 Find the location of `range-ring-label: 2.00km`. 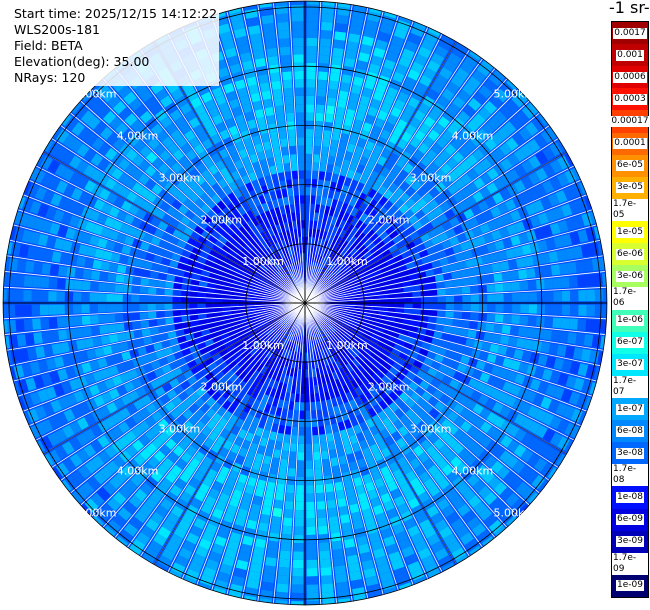

range-ring-label: 2.00km is located at coordinates (389, 219).